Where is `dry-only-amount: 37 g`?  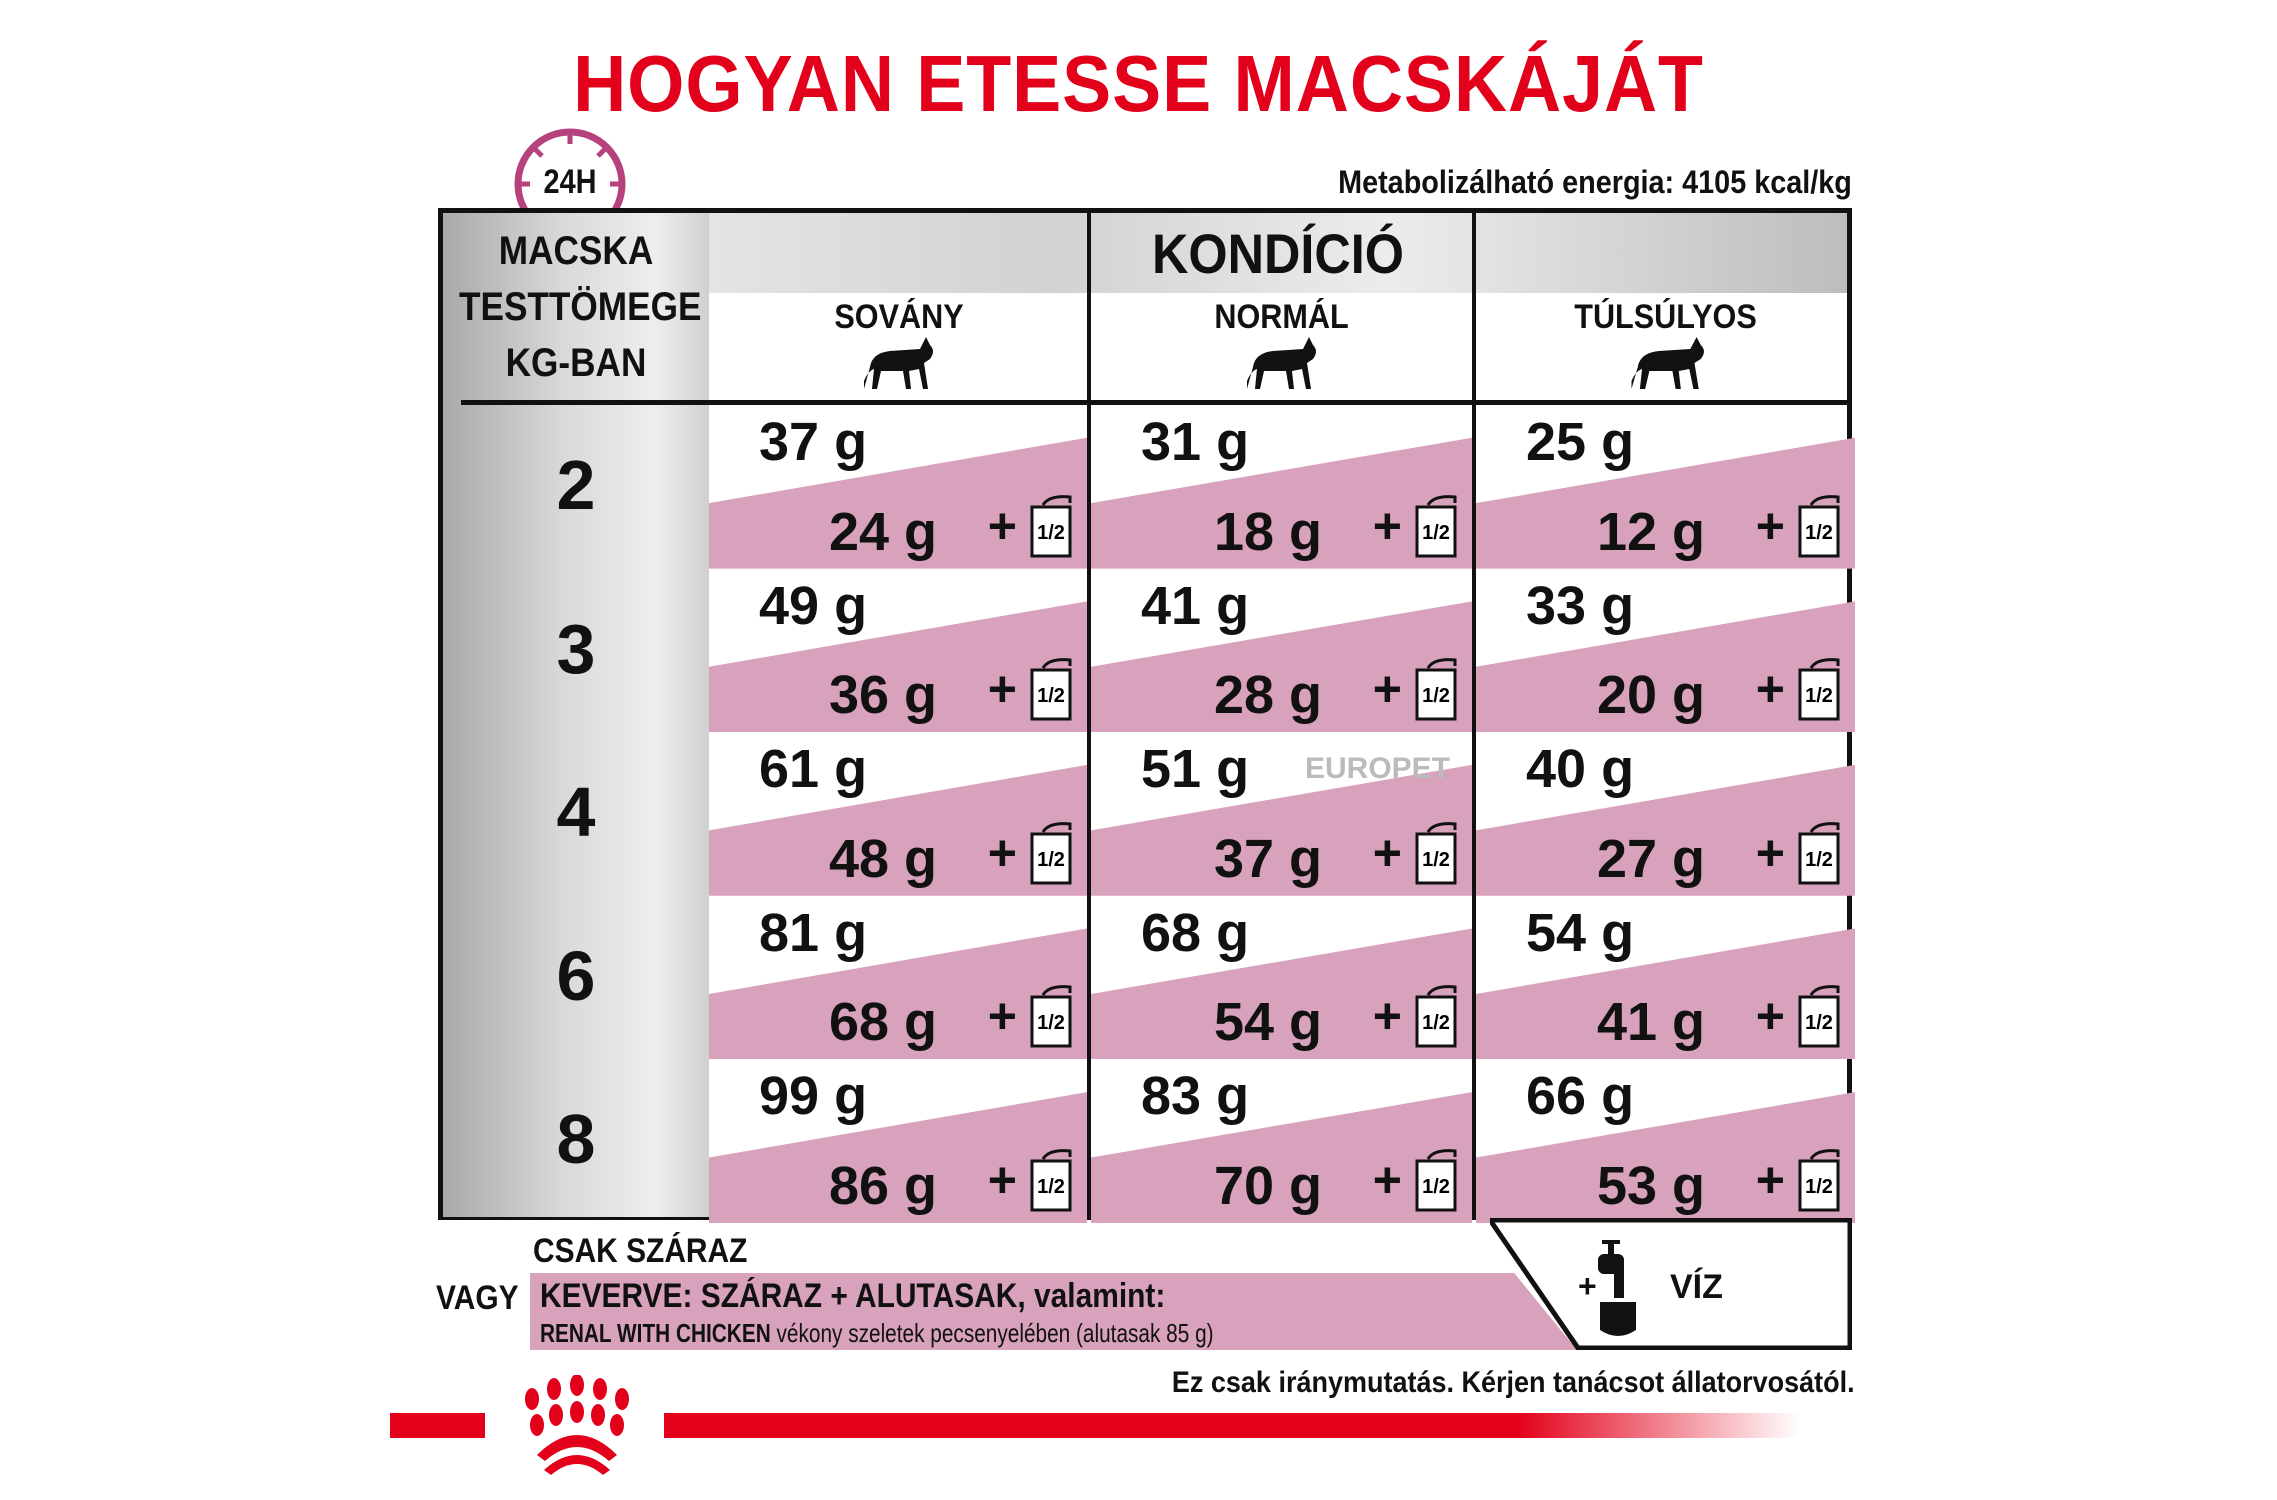 dry-only-amount: 37 g is located at coordinates (813, 442).